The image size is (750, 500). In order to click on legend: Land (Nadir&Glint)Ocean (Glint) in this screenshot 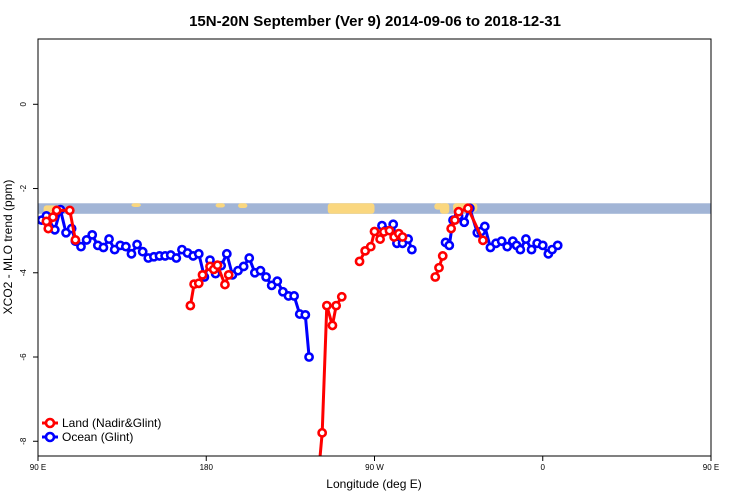, I will do `click(101, 430)`.